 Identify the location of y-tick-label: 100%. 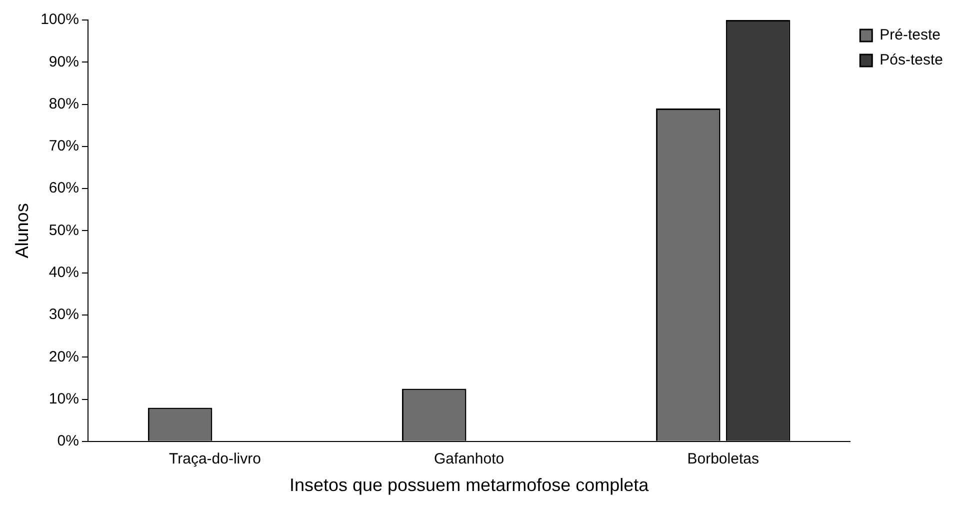
(59, 19).